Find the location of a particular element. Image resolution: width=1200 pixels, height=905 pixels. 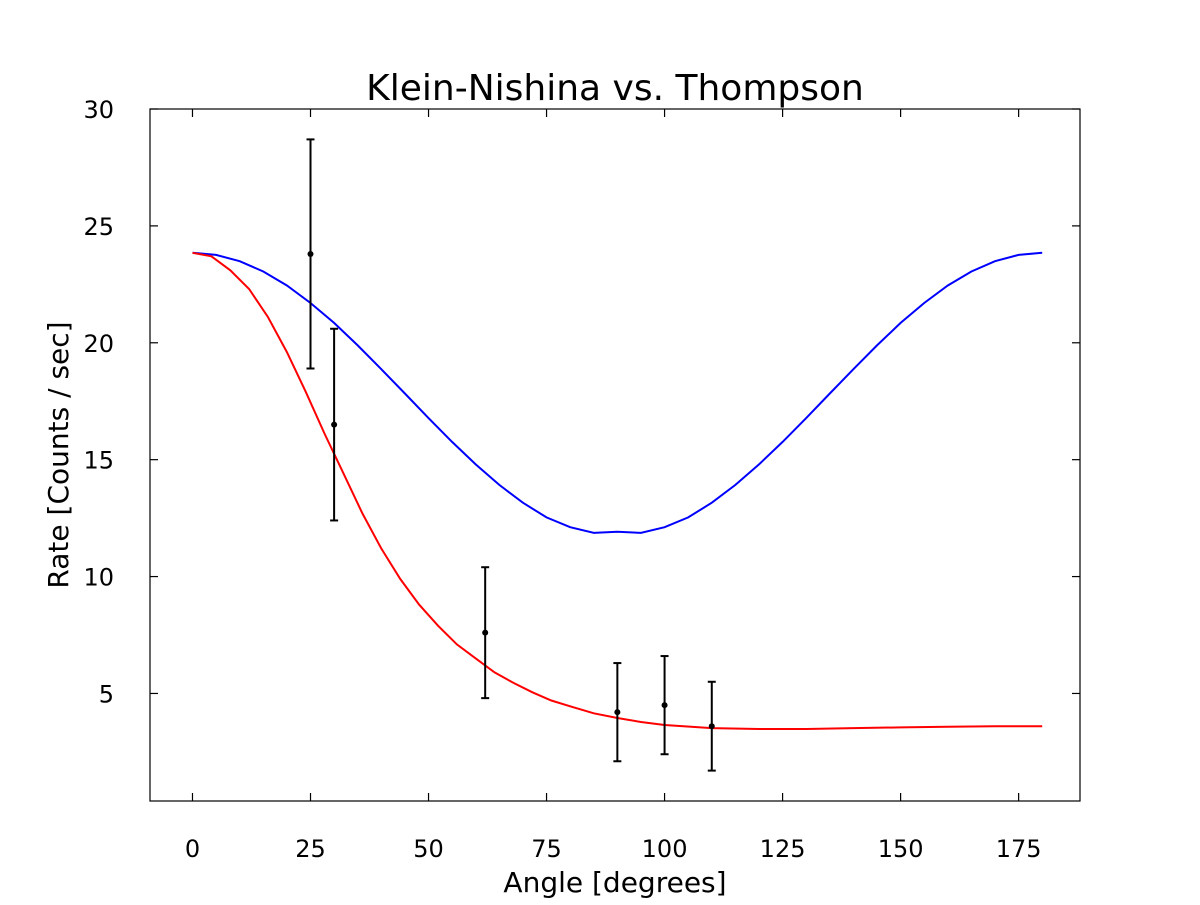

y-axis-label: Rate [Counts / sec] is located at coordinates (58, 454).